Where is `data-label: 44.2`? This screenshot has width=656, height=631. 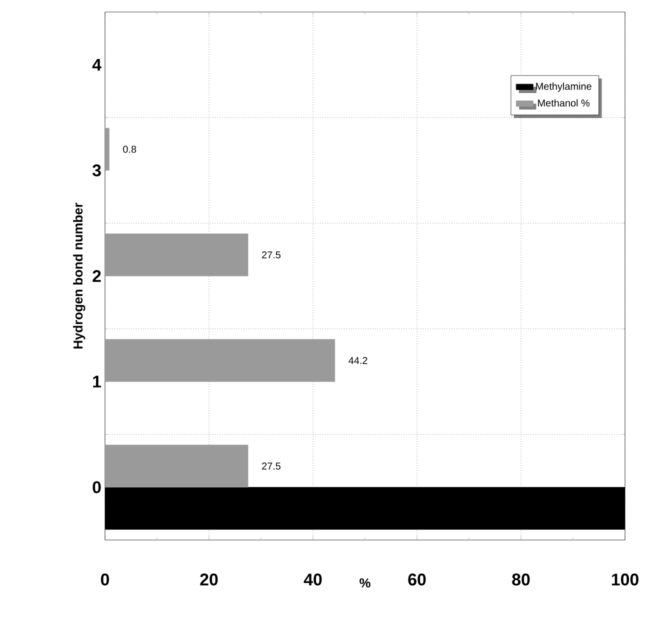 data-label: 44.2 is located at coordinates (358, 360).